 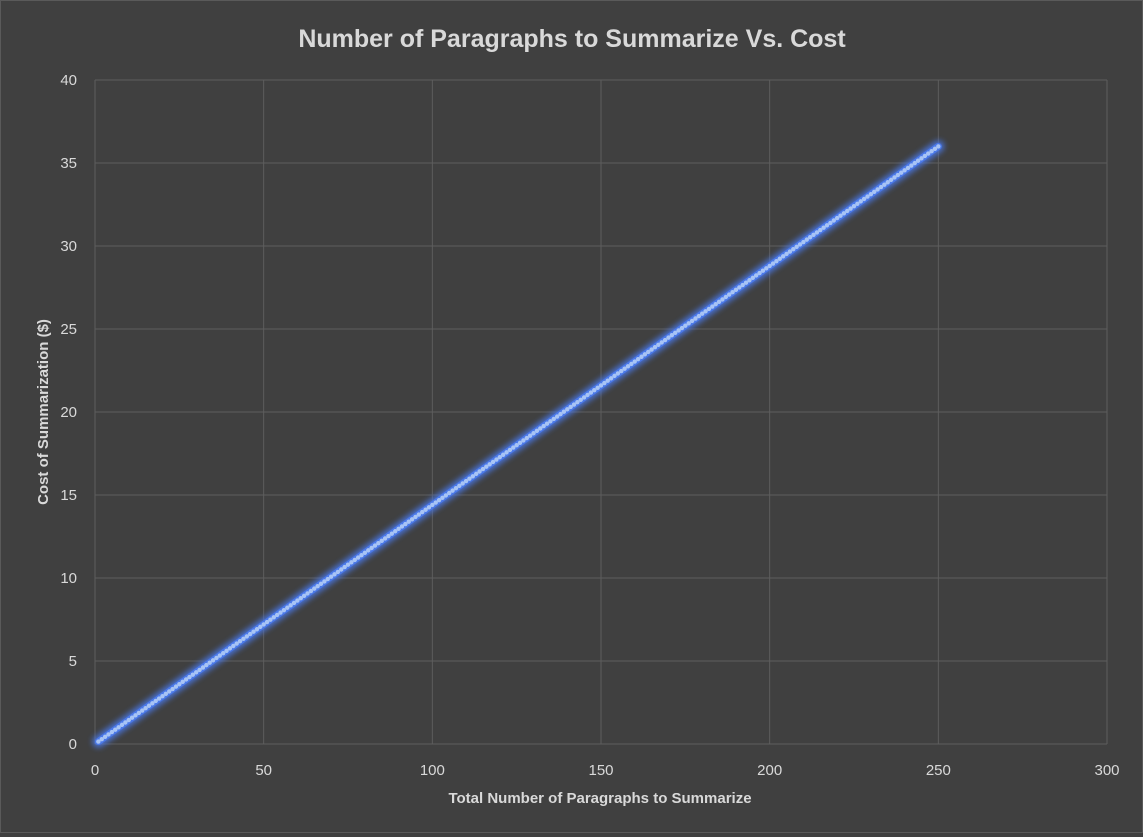 I want to click on x-axis-label: Total Number of Paragraphs to Summarize, so click(x=599, y=798).